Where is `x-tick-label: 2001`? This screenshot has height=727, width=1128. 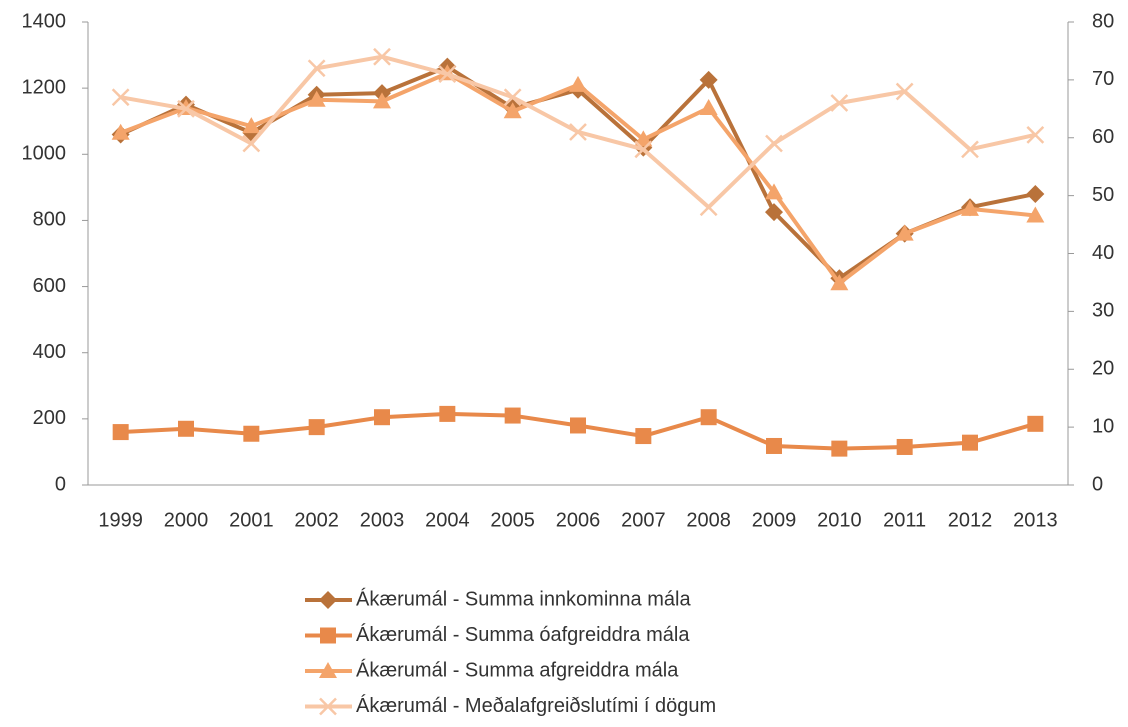 x-tick-label: 2001 is located at coordinates (251, 520).